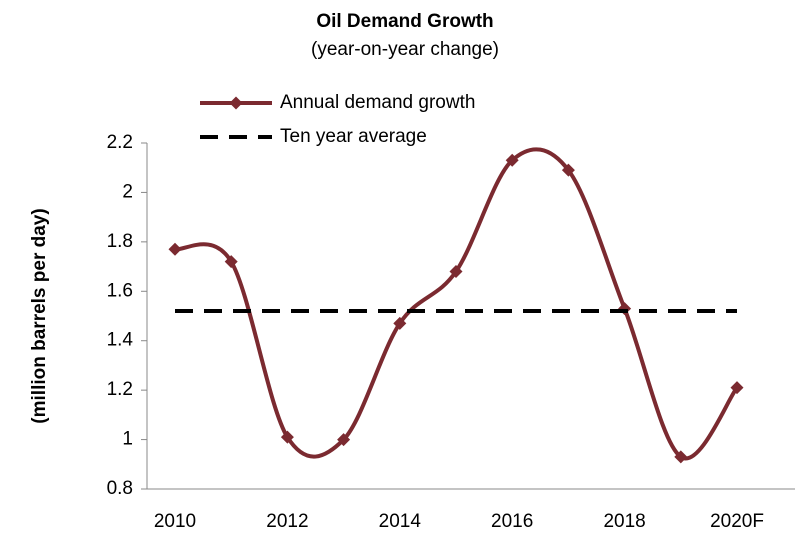  What do you see at coordinates (377, 102) in the screenshot?
I see `legend-label: Annual demand growth` at bounding box center [377, 102].